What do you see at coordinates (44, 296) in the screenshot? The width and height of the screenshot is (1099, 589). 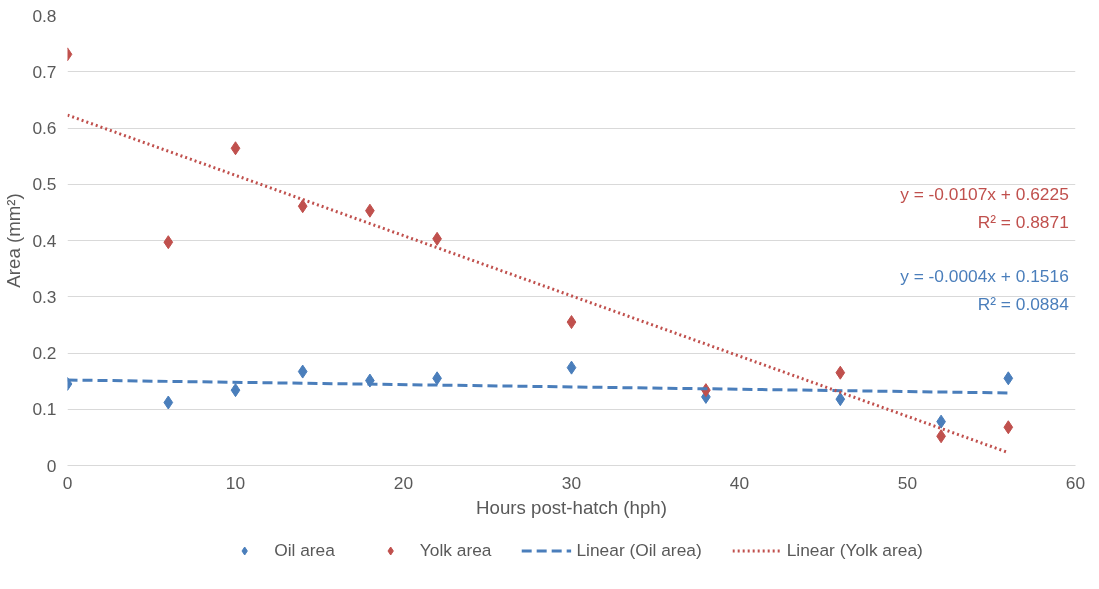 I see `y-tick-label: 0.3` at bounding box center [44, 296].